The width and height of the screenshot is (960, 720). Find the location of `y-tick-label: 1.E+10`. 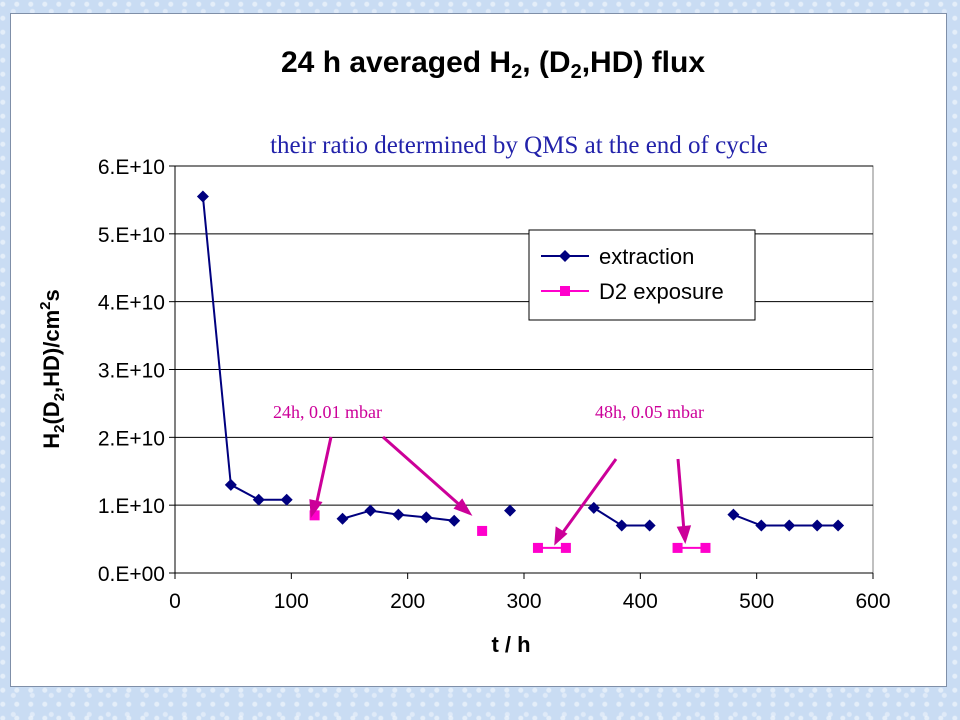

y-tick-label: 1.E+10 is located at coordinates (131, 506).